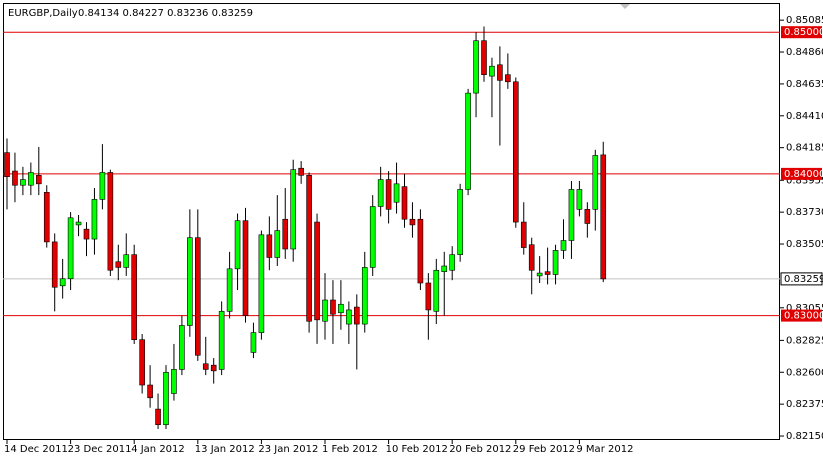 The height and width of the screenshot is (458, 823). What do you see at coordinates (36, 449) in the screenshot?
I see `x-tick-label: 14 Dec 2011` at bounding box center [36, 449].